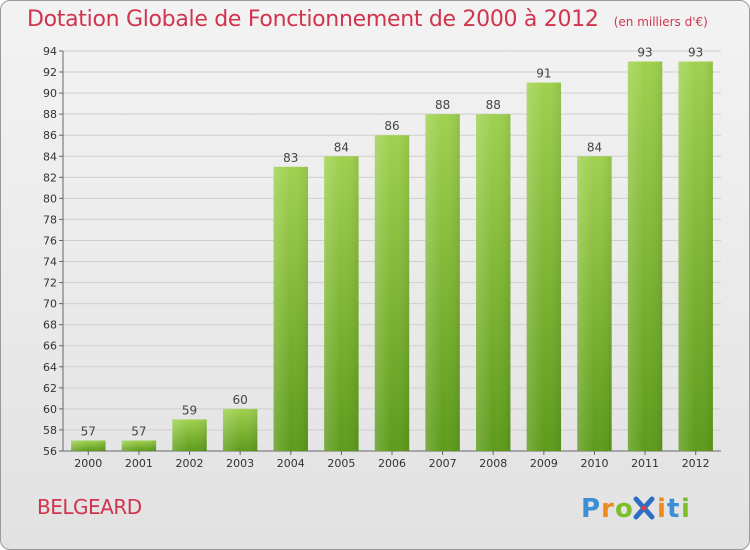  What do you see at coordinates (88, 463) in the screenshot?
I see `x-tick-label: 2000` at bounding box center [88, 463].